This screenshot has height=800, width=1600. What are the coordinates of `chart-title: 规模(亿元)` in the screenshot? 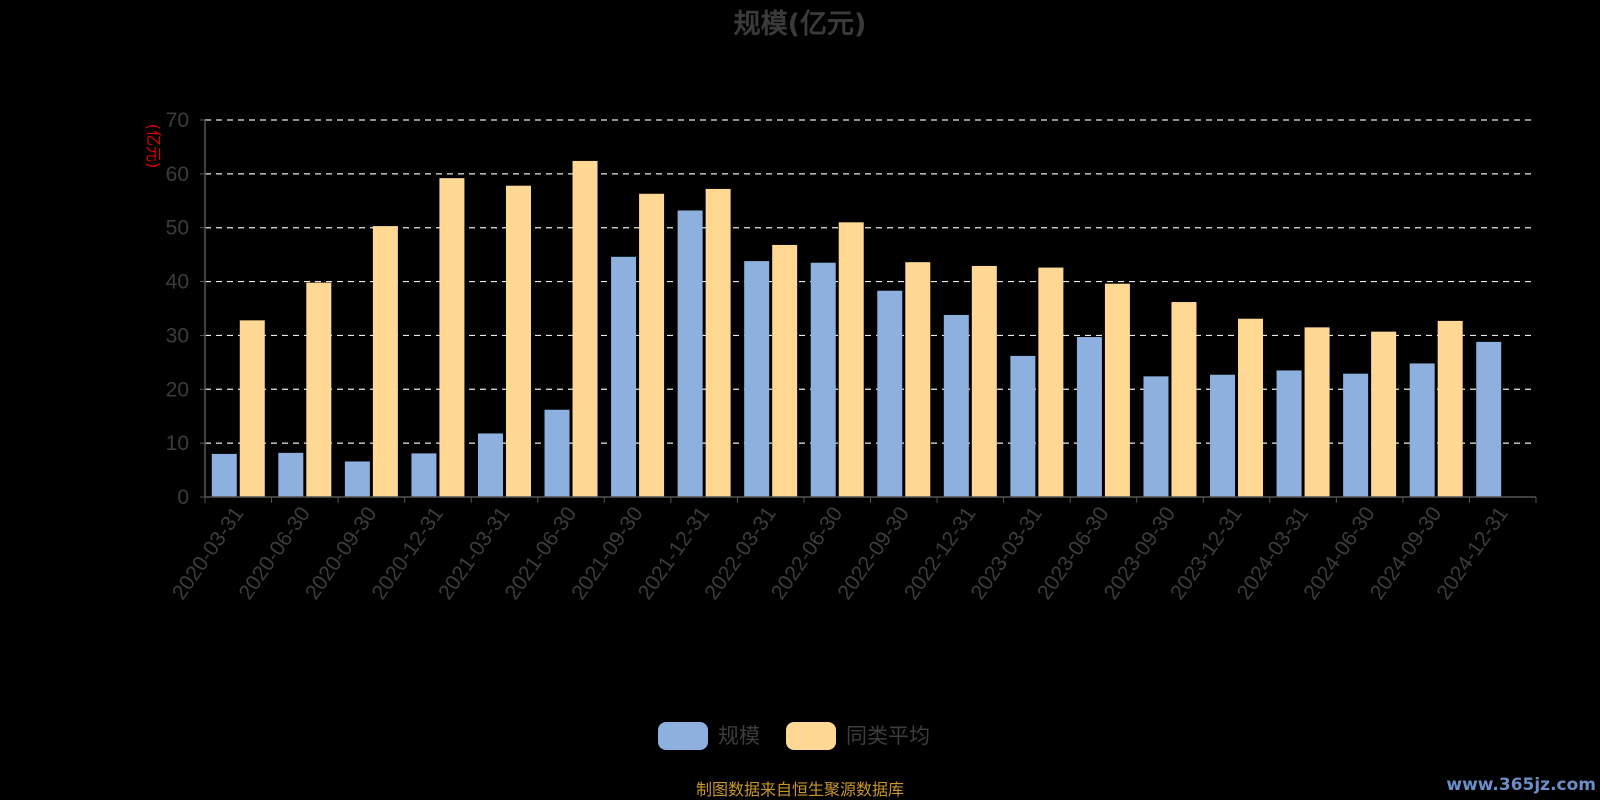 It's located at (800, 24).